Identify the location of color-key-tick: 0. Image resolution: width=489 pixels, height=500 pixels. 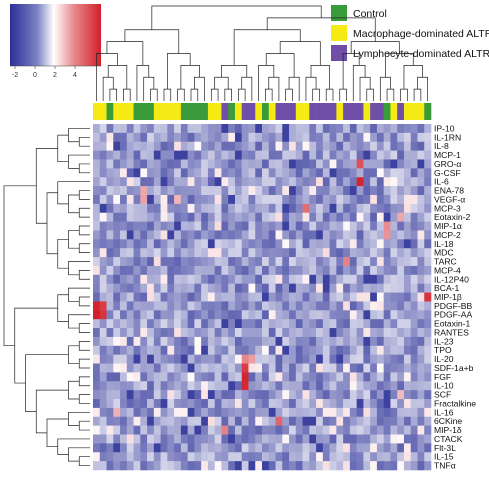
(35, 75).